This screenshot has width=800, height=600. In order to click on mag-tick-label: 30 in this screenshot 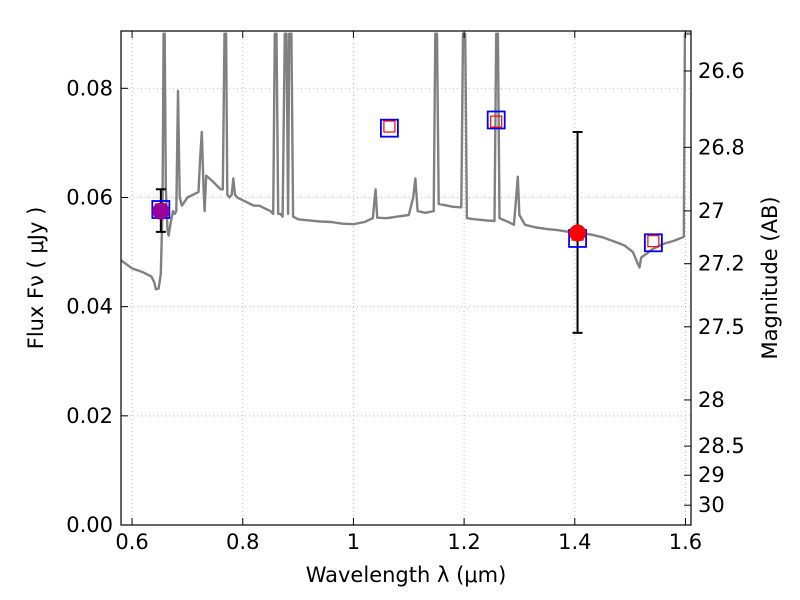, I will do `click(711, 505)`.